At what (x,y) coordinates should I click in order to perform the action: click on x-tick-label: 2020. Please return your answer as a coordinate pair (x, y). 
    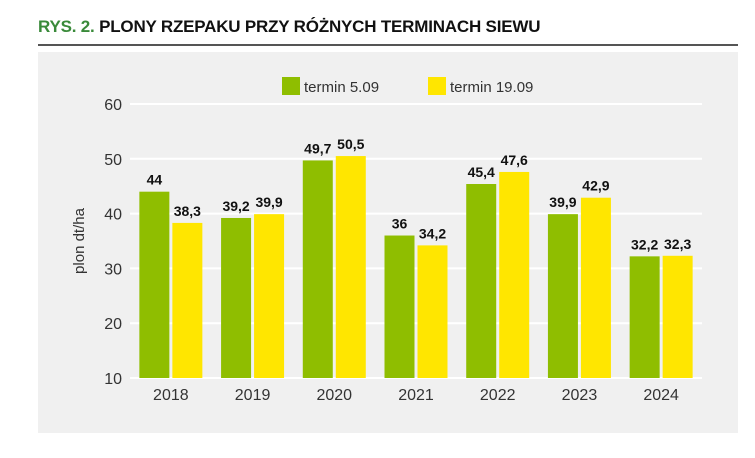
    Looking at the image, I should click on (334, 395).